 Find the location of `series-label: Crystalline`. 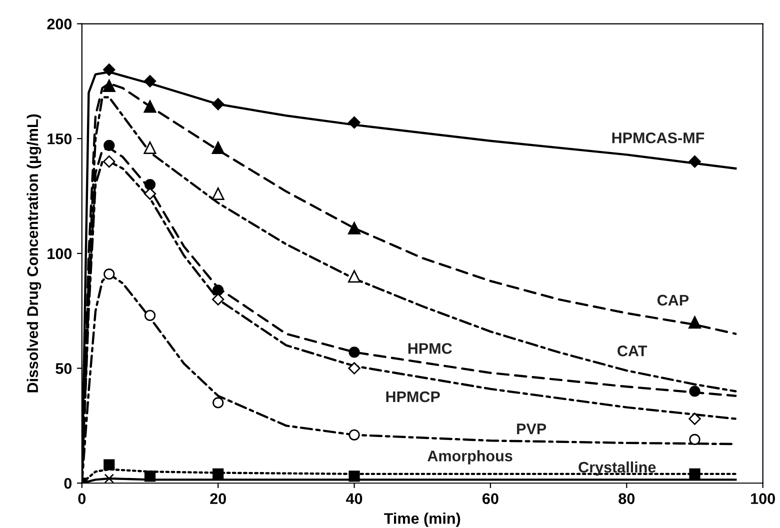

series-label: Crystalline is located at coordinates (617, 468).